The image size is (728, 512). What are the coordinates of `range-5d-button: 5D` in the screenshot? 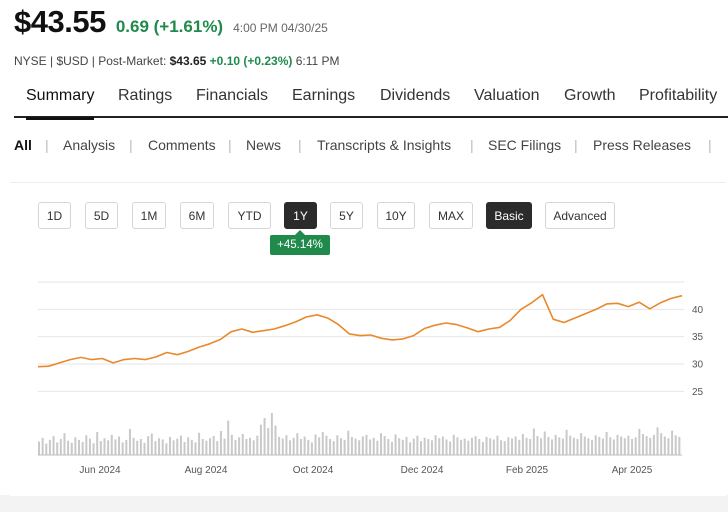 It's located at (101, 215).